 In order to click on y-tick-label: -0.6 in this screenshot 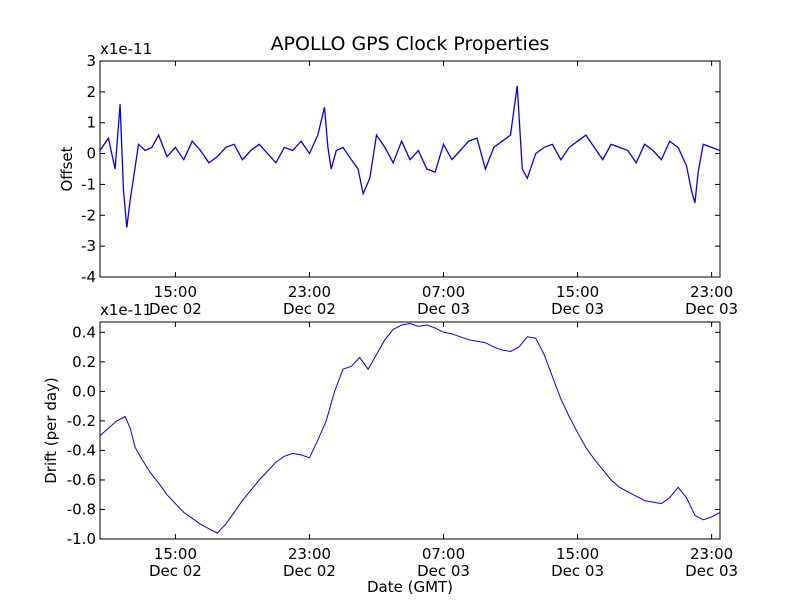, I will do `click(81, 480)`.